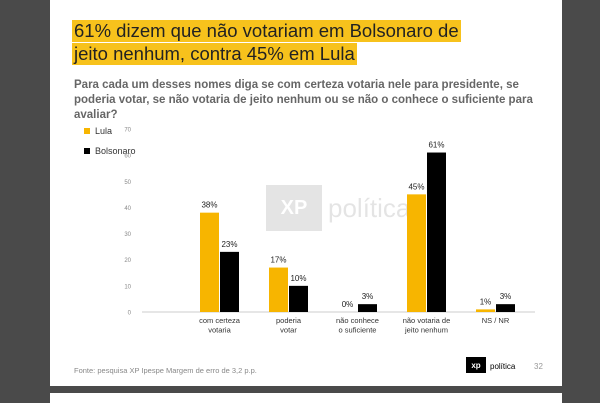 Image resolution: width=600 pixels, height=403 pixels. Describe the element at coordinates (127, 235) in the screenshot. I see `y-tick-label: 30` at that location.